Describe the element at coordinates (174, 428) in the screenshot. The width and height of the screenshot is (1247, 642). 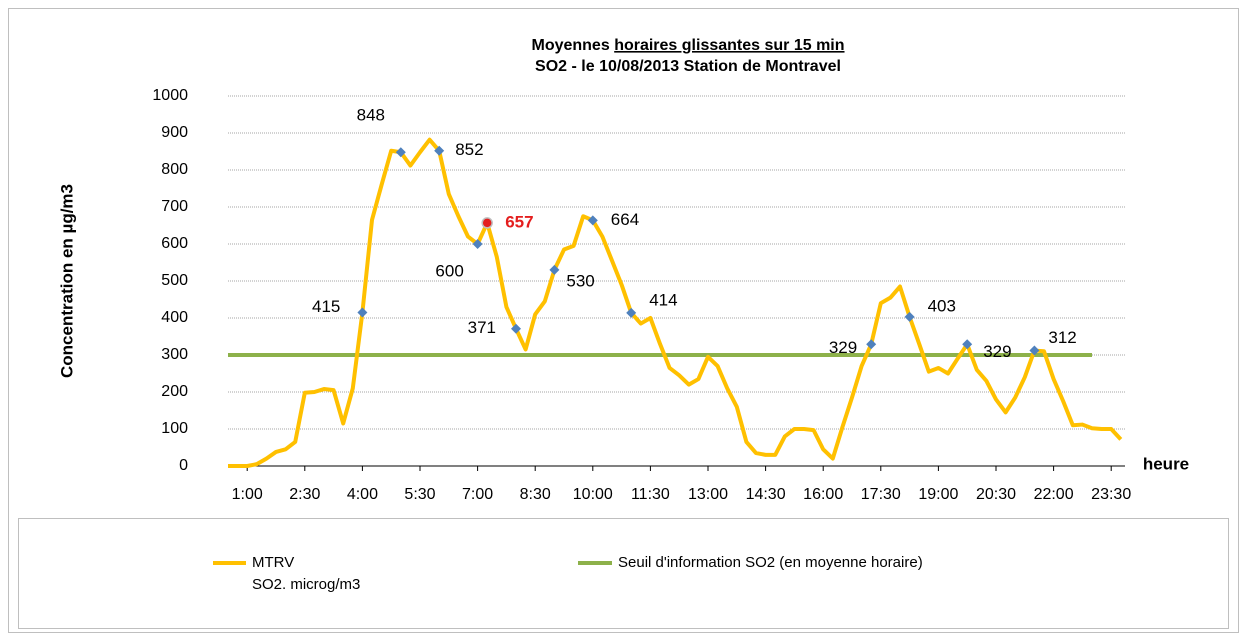
I see `y-tick-label: 100` at that location.